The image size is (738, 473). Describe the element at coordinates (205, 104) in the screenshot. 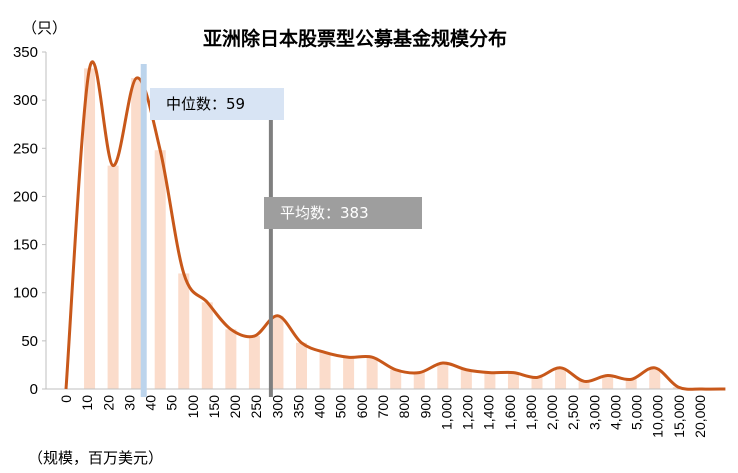

I see `median-label: 中位数：59` at that location.